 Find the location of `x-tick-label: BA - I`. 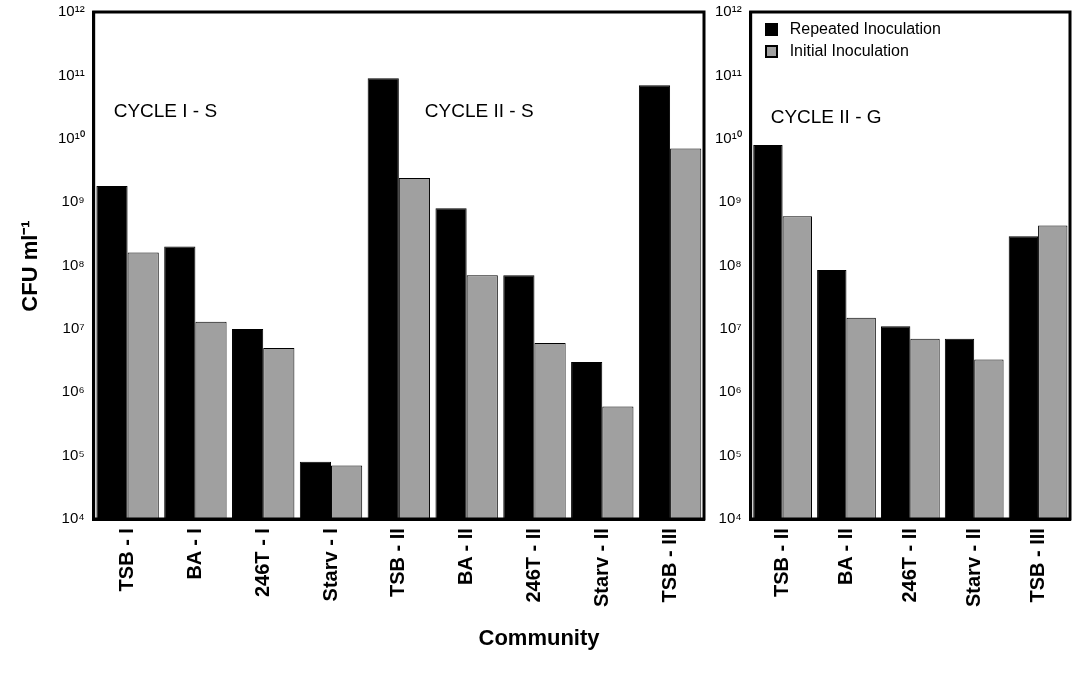

x-tick-label: BA - I is located at coordinates (193, 554).